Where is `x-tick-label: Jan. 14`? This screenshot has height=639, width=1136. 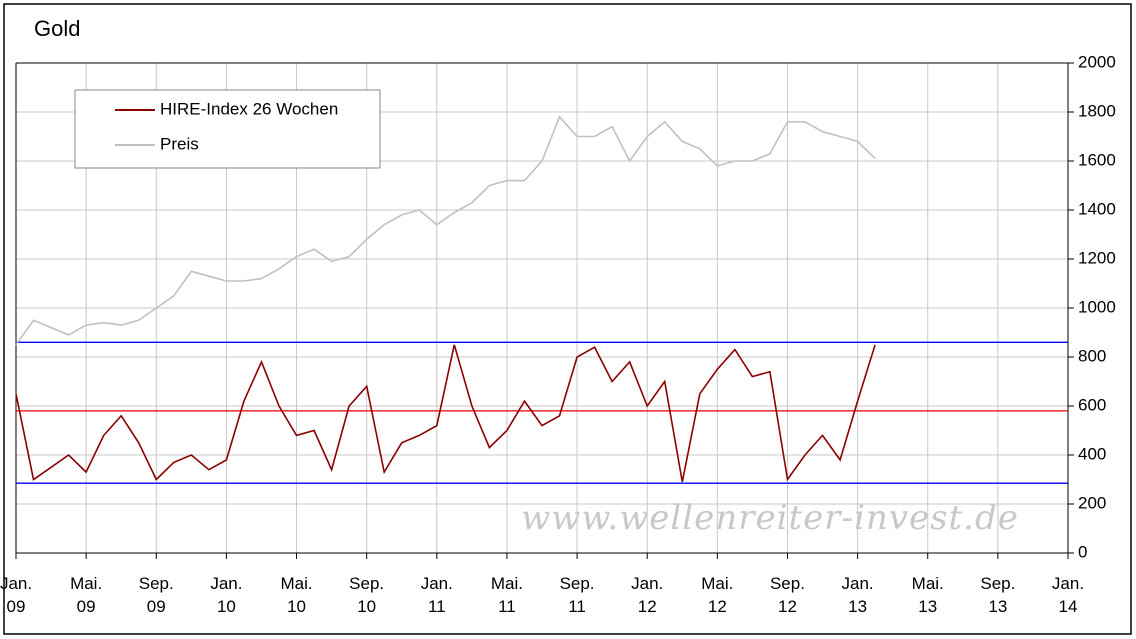
x-tick-label: Jan. 14 is located at coordinates (1068, 595).